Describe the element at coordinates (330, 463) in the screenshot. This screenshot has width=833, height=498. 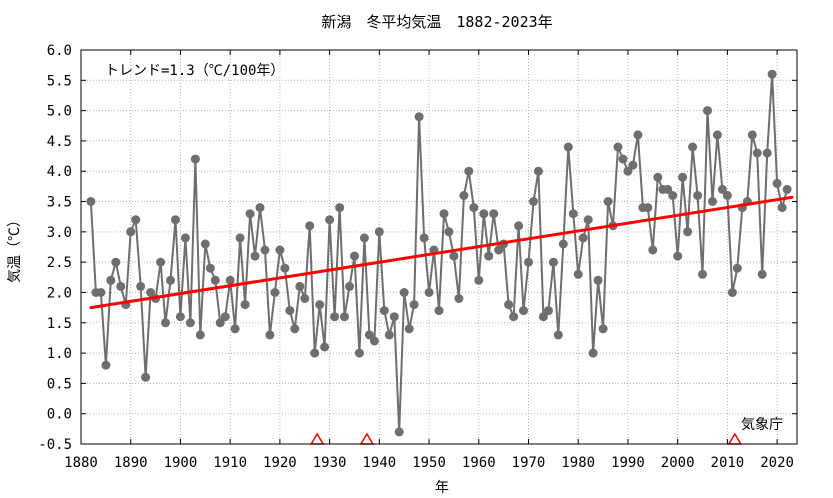
I see `x-tick-label: 1930` at that location.